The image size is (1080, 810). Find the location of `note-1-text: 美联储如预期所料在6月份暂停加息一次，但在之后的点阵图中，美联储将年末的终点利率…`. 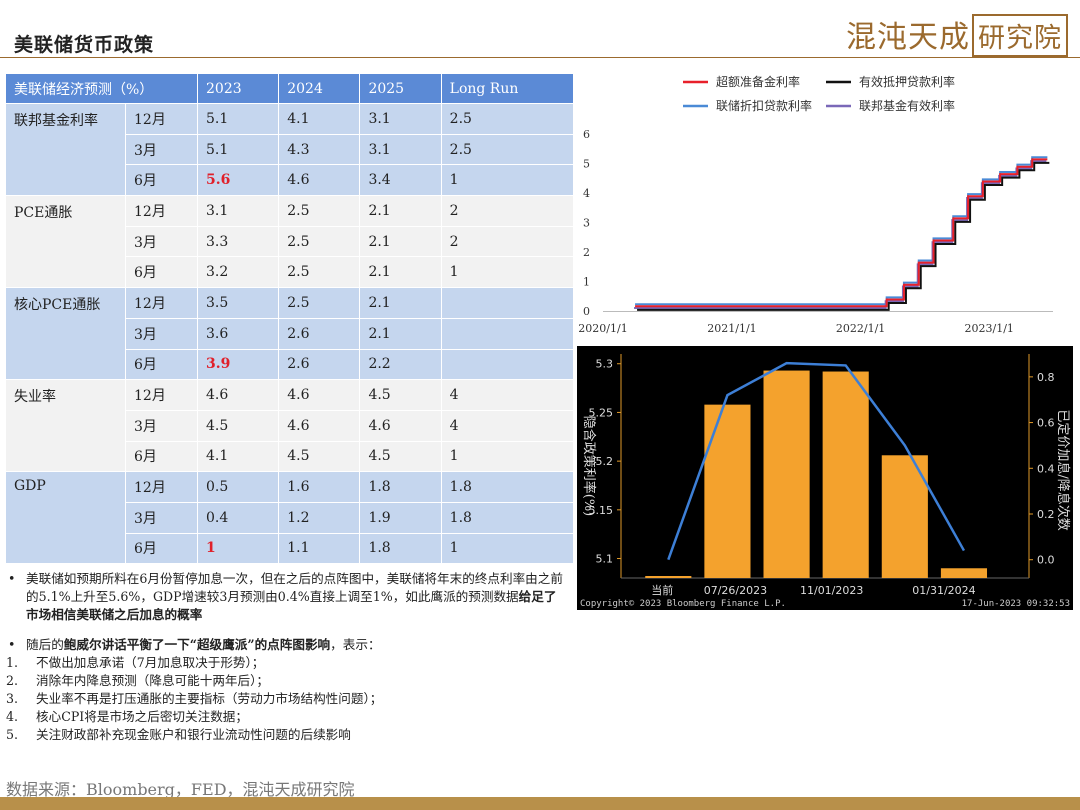

note-1-text: 美联储如预期所料在6月份暂停加息一次，但在之后的点阵图中，美联储将年末的终点利率… is located at coordinates (294, 587).